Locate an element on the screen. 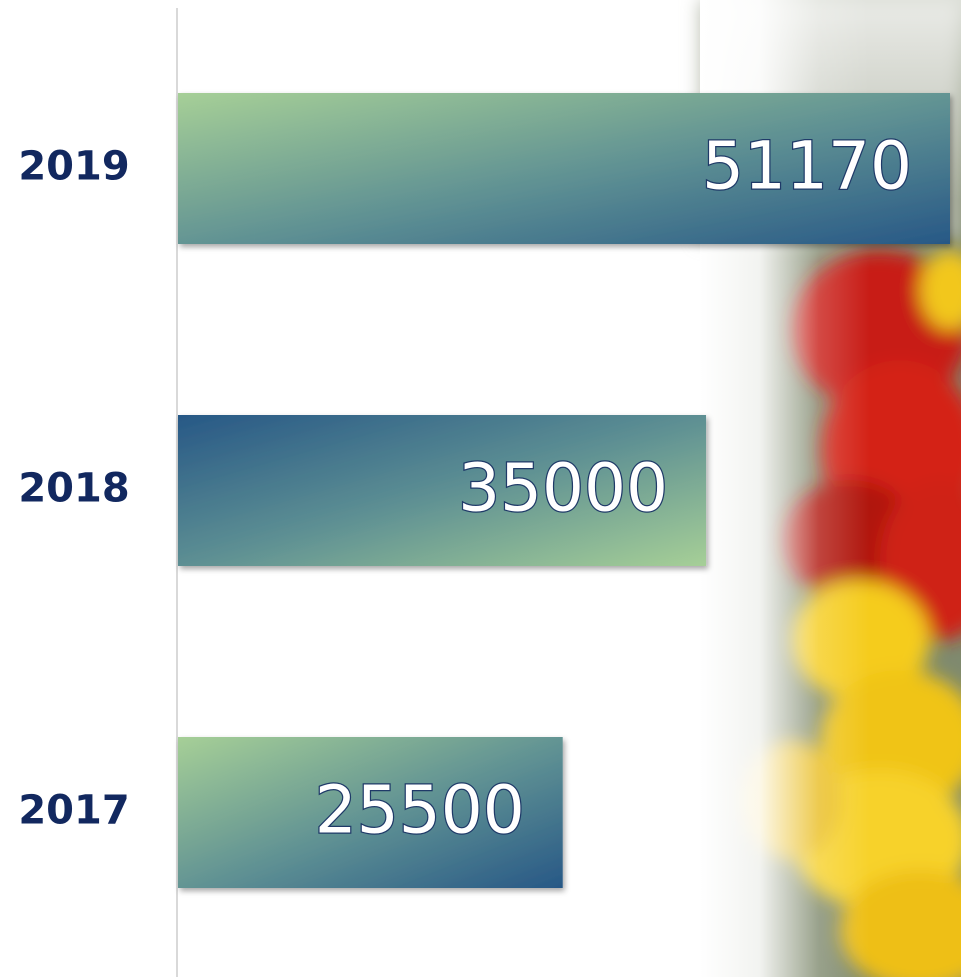 This screenshot has height=977, width=961. value-label: 51170 is located at coordinates (807, 166).